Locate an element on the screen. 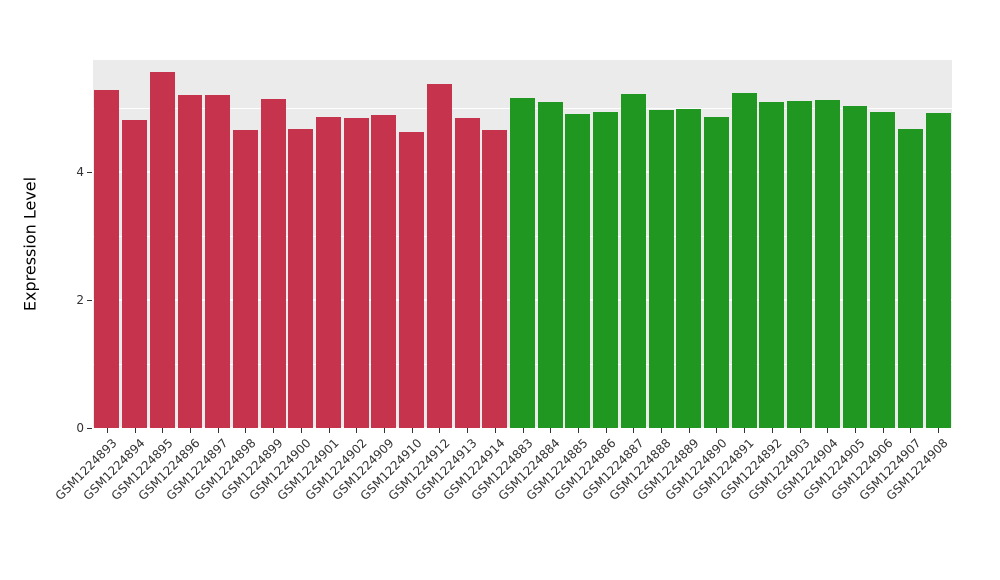 This screenshot has height=580, width=1000. y-tick-label: 4 is located at coordinates (80, 172).